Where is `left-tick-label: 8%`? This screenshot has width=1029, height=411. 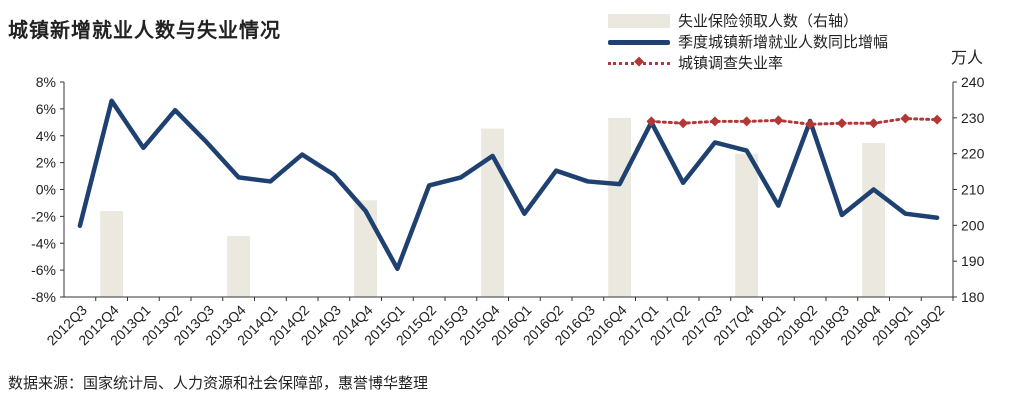
left-tick-label: 8% is located at coordinates (46, 82).